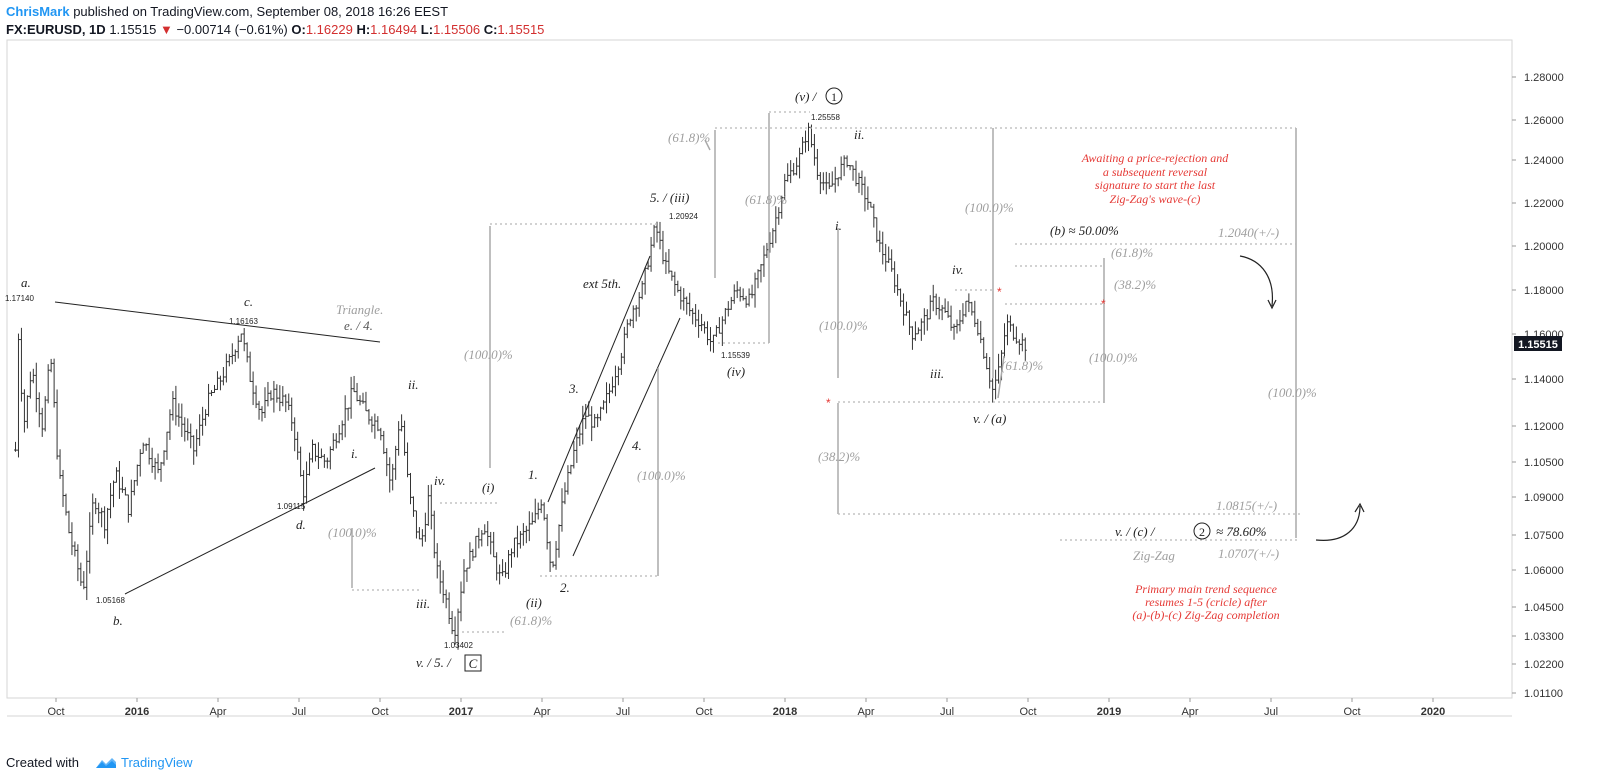 The height and width of the screenshot is (781, 1615). Describe the element at coordinates (1154, 555) in the screenshot. I see `zigzag-label: Zig-Zag` at that location.